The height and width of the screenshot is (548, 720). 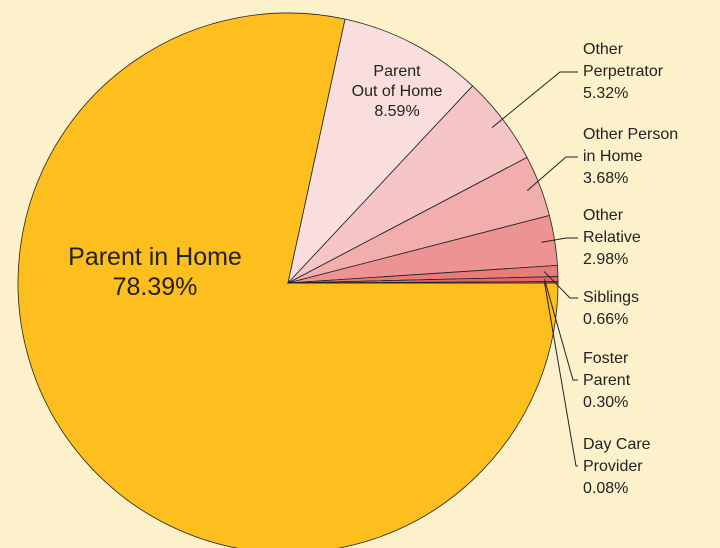 What do you see at coordinates (605, 93) in the screenshot?
I see `slice-value: 5.32%` at bounding box center [605, 93].